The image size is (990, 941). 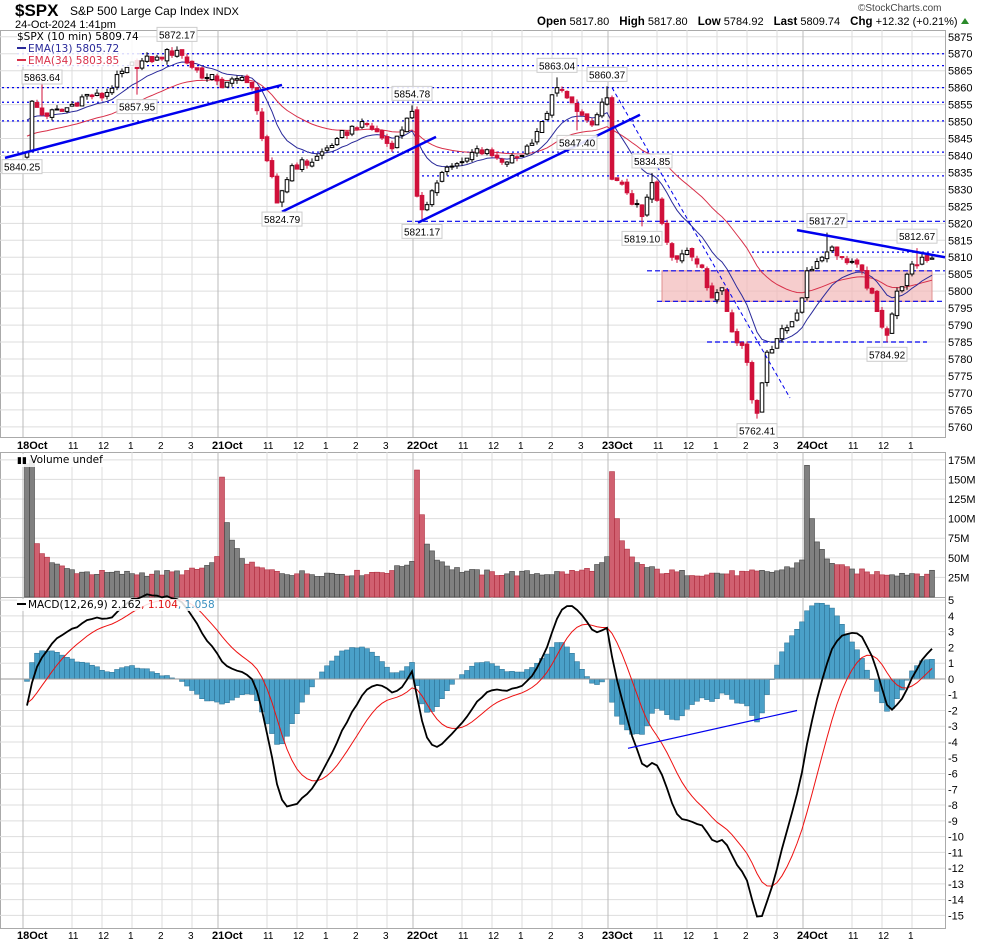 I want to click on day-label: 22Oct, so click(x=422, y=446).